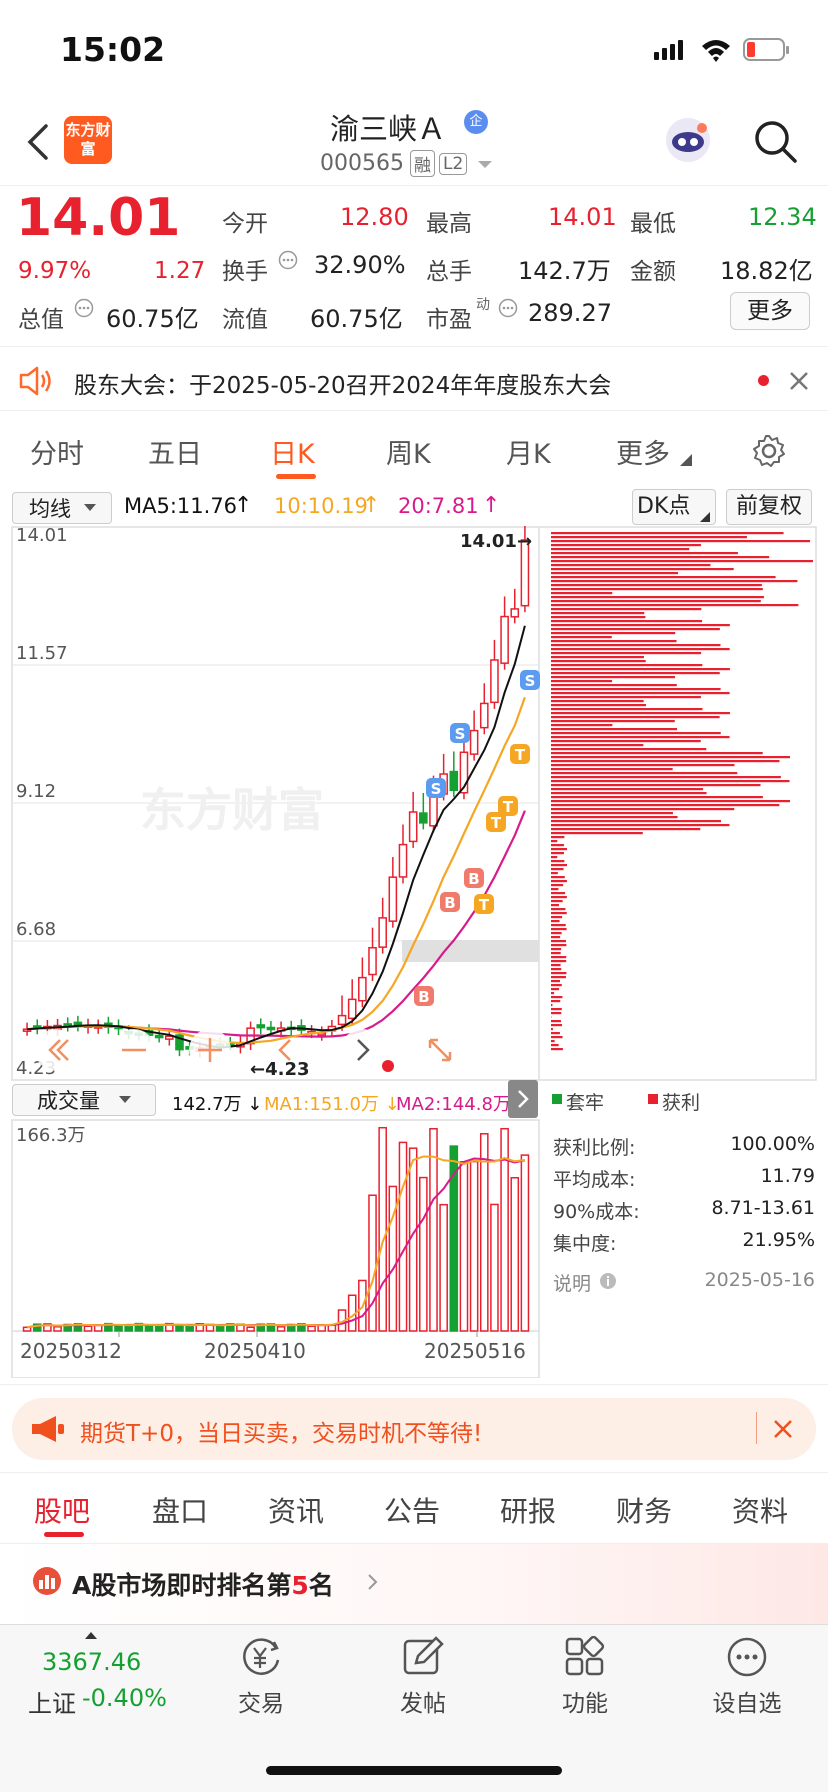  Describe the element at coordinates (84, 1100) in the screenshot. I see `volume-select: 成交量` at that location.